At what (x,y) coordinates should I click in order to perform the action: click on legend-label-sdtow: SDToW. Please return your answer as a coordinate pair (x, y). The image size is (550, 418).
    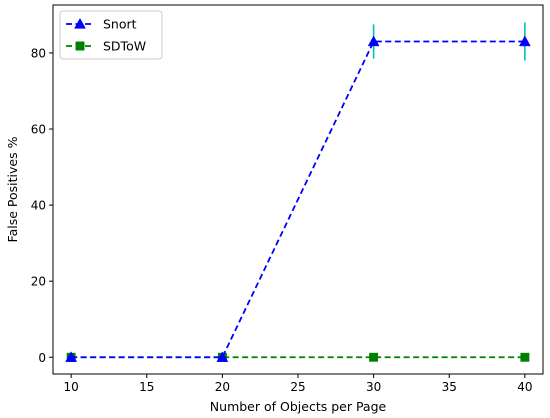
    Looking at the image, I should click on (124, 46).